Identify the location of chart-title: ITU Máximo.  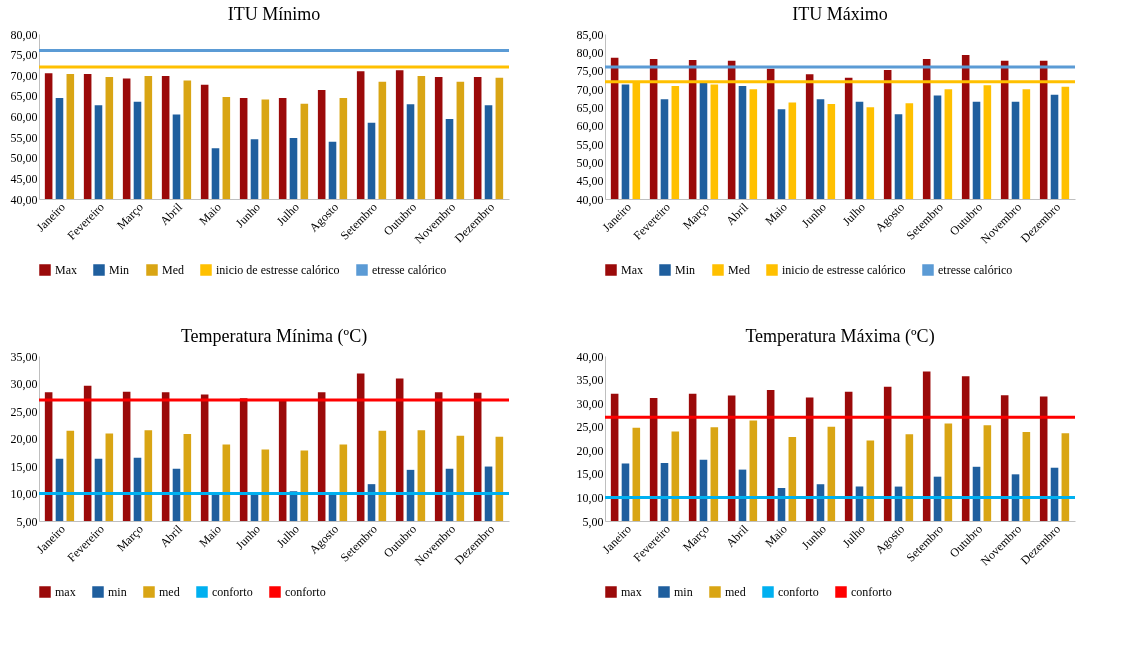
(840, 14).